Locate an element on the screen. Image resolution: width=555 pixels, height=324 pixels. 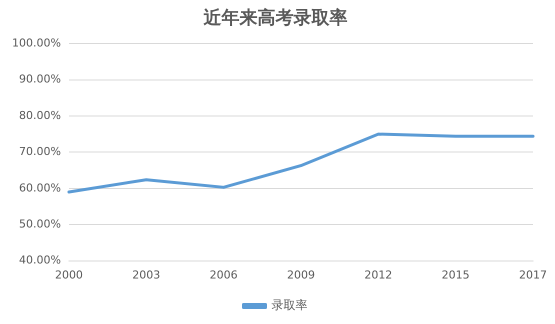
x-tick-label: 2000 is located at coordinates (68, 275).